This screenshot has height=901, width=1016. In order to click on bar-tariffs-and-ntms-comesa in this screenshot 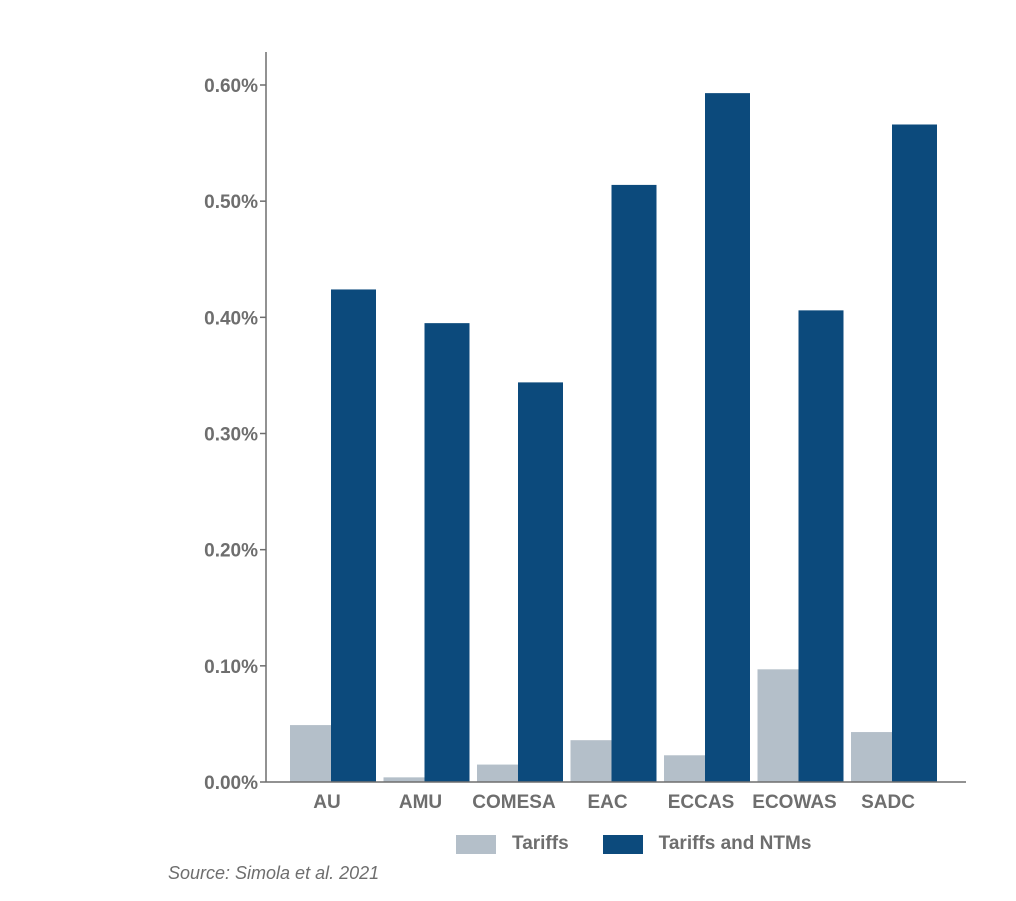, I will do `click(540, 582)`.